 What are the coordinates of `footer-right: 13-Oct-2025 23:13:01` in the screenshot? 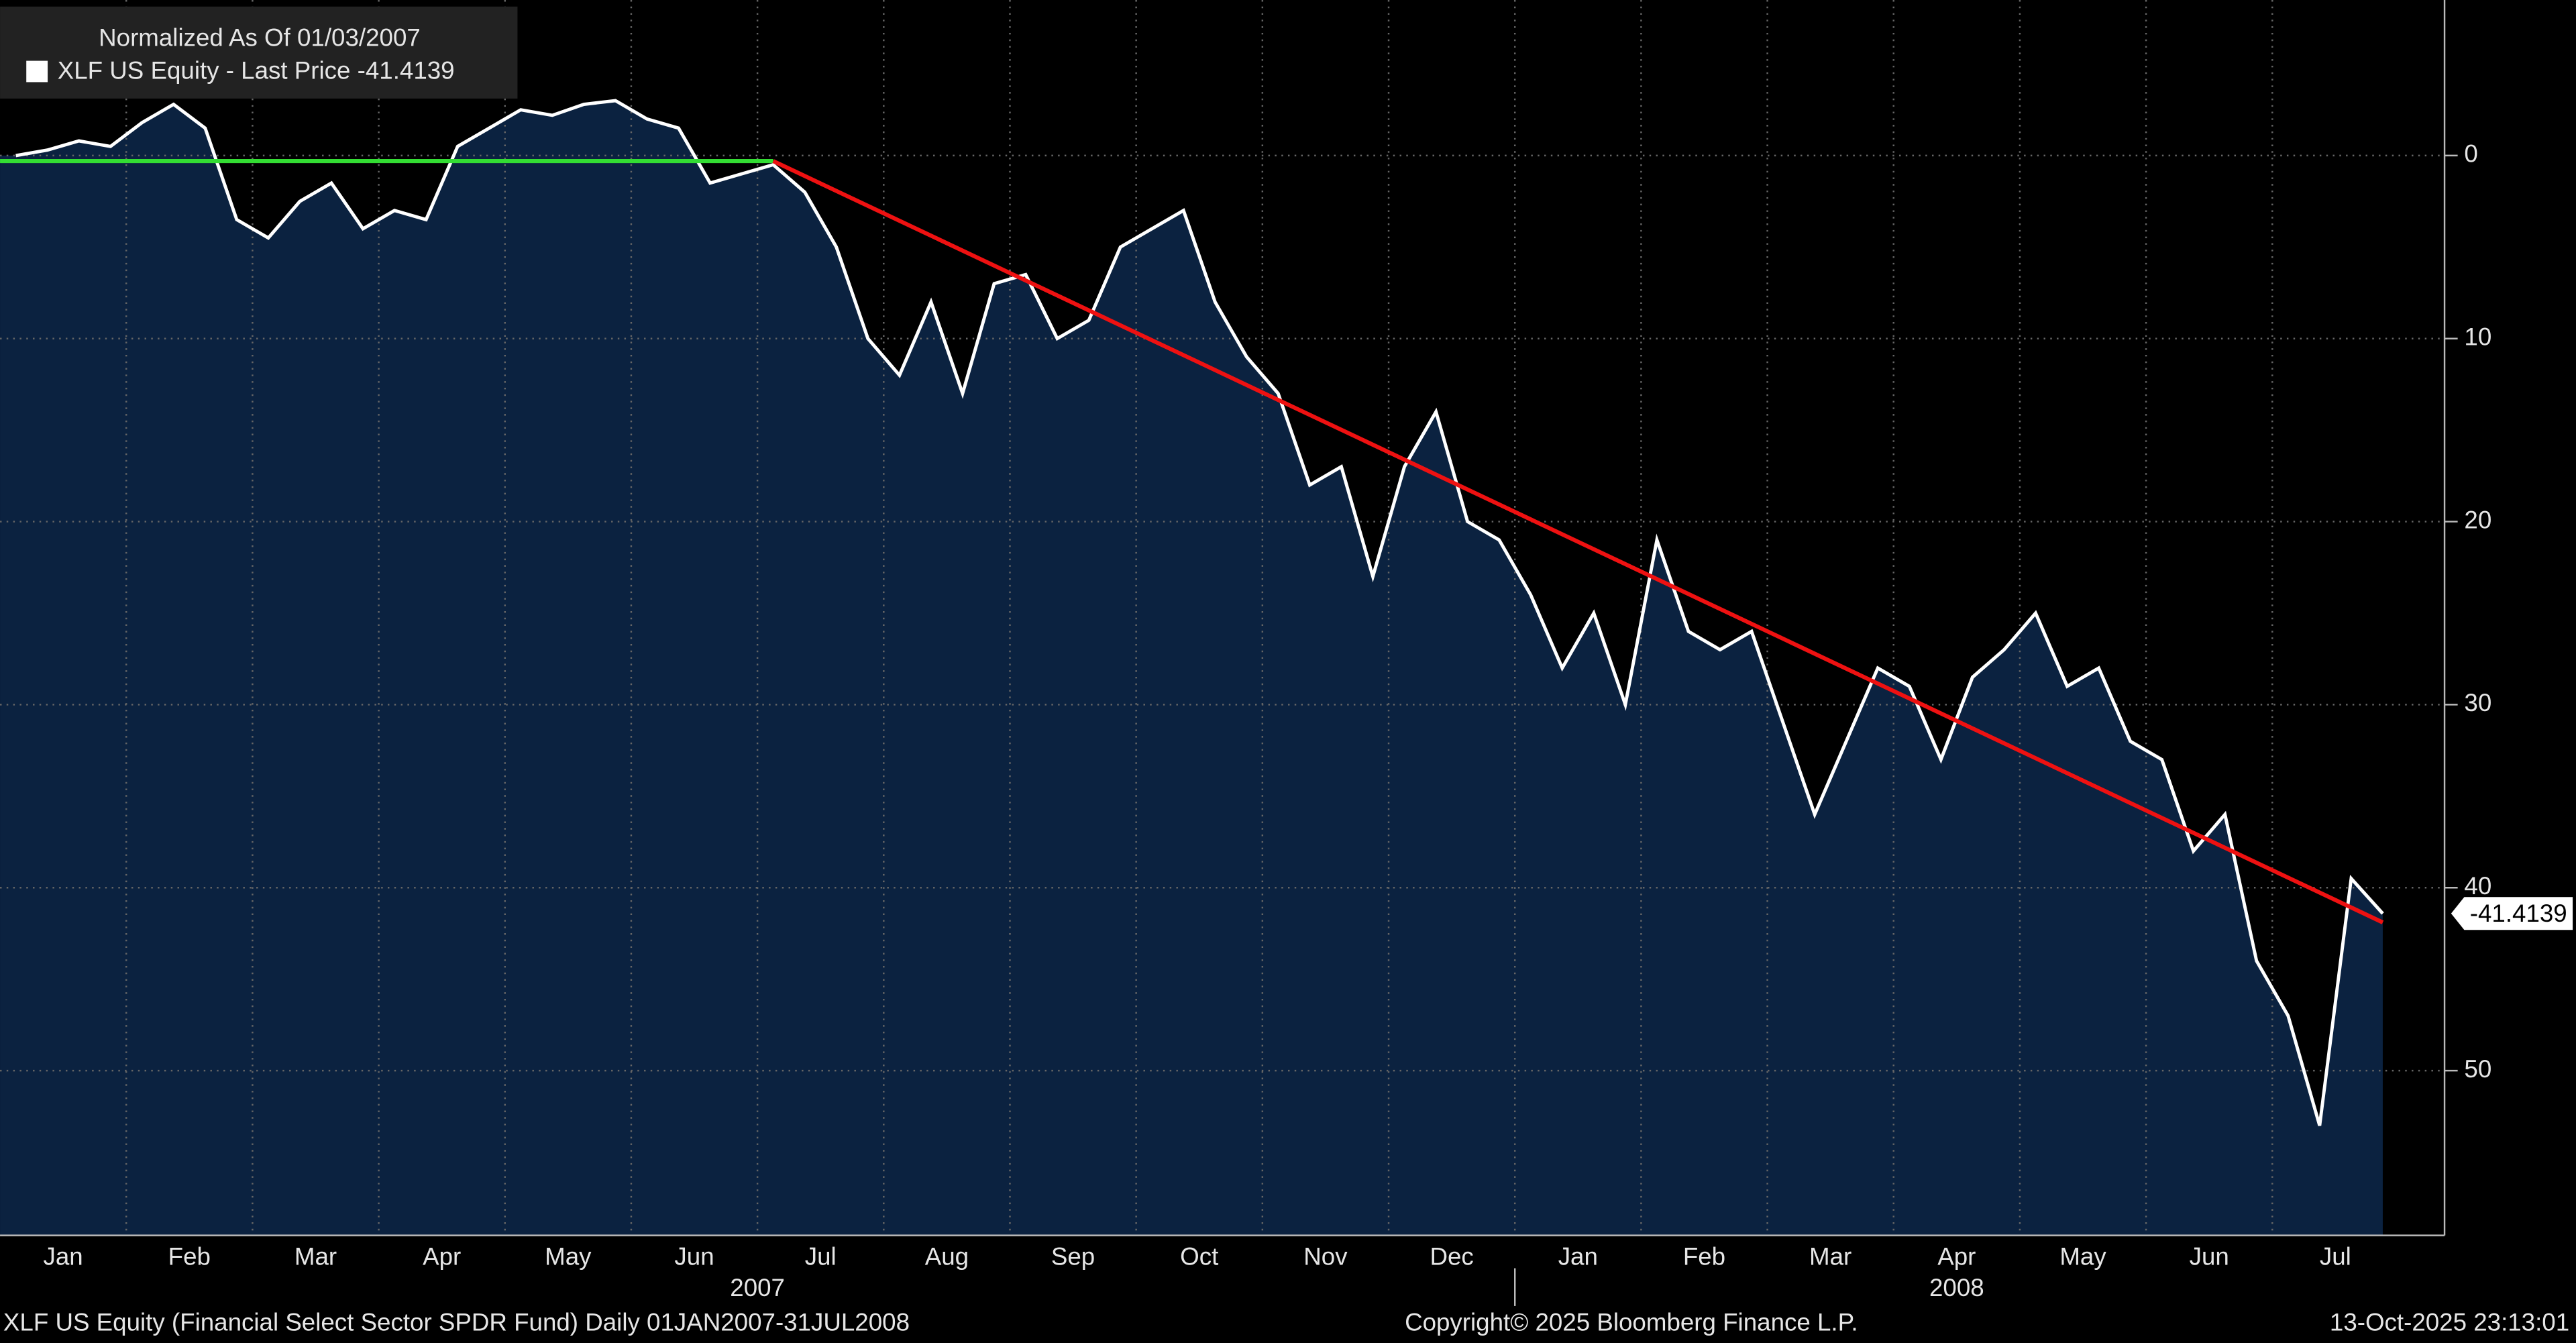 It's located at (2449, 1322).